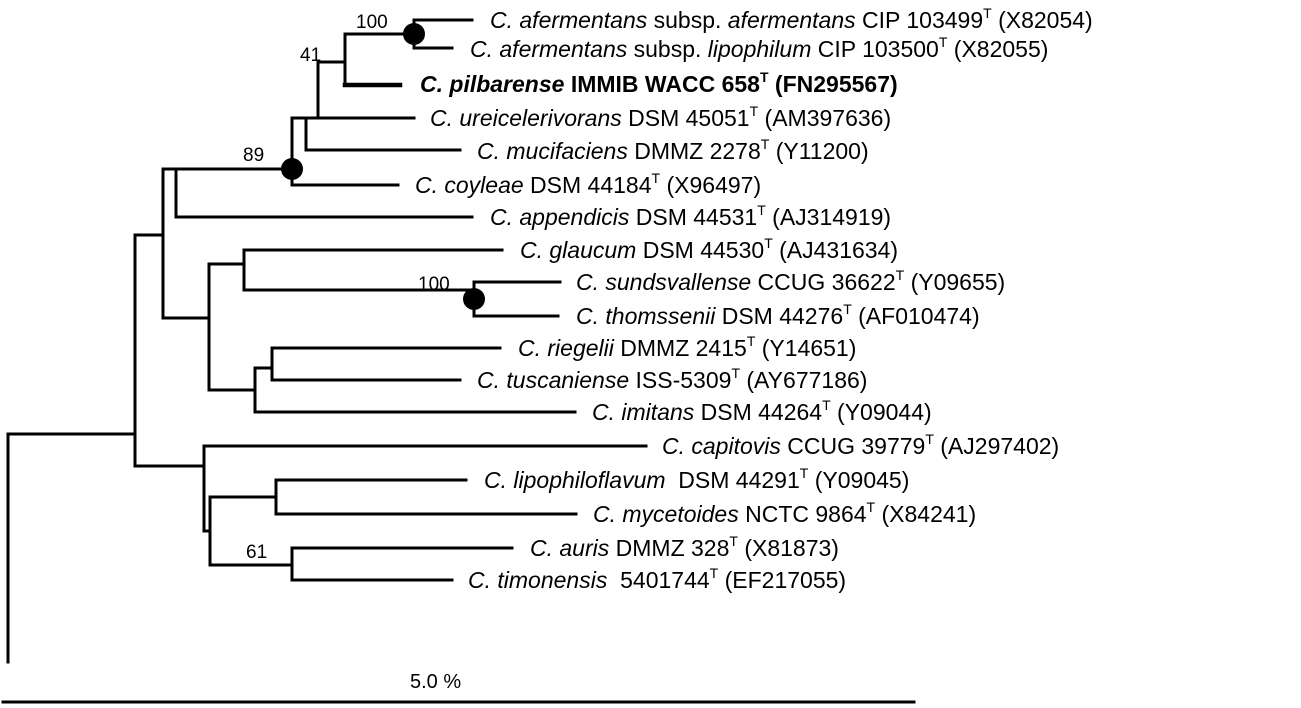 This screenshot has height=708, width=1301. I want to click on taxon-coyleae: C. coyleae DSM 44184T (X96497), so click(588, 184).